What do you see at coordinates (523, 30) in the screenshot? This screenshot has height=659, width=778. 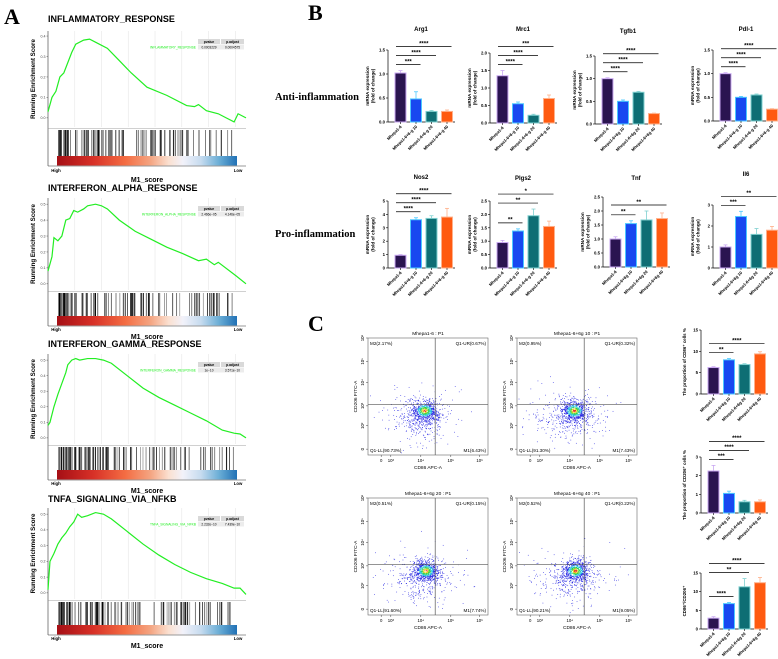 I see `chart-title: Mrc1` at bounding box center [523, 30].